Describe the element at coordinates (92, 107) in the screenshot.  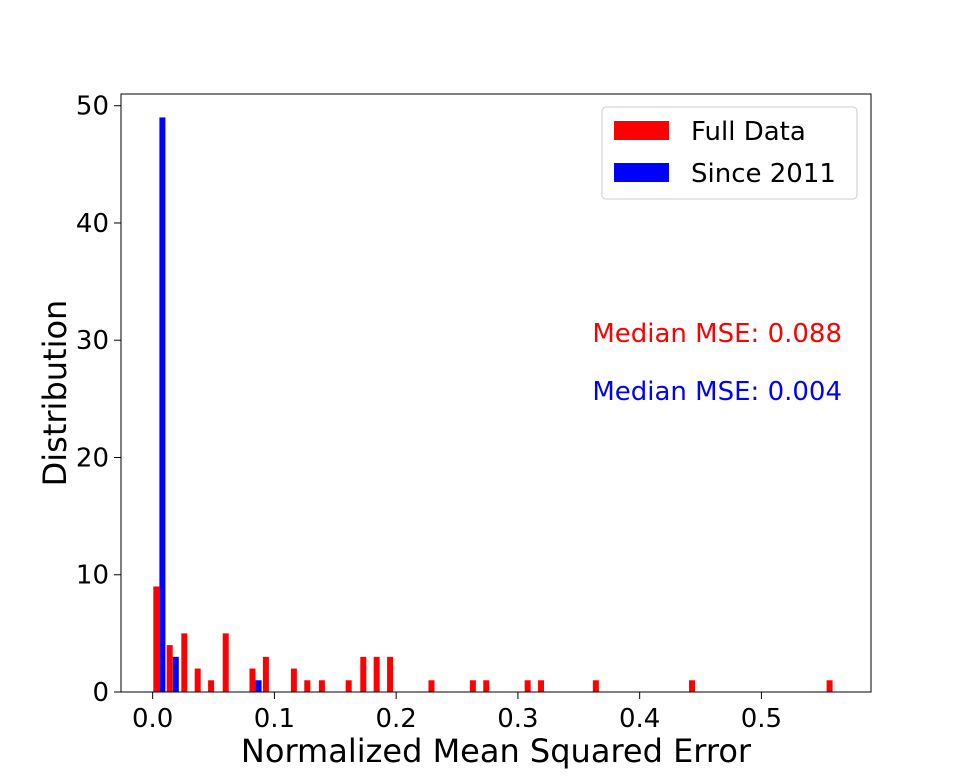
I see `y-tick-label: 50` at that location.